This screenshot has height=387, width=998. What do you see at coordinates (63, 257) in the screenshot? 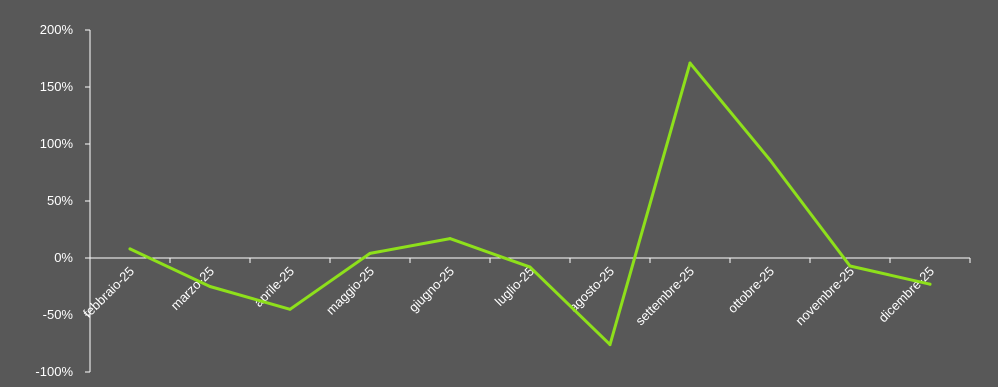
I see `y-tick-label: 0%` at bounding box center [63, 257].